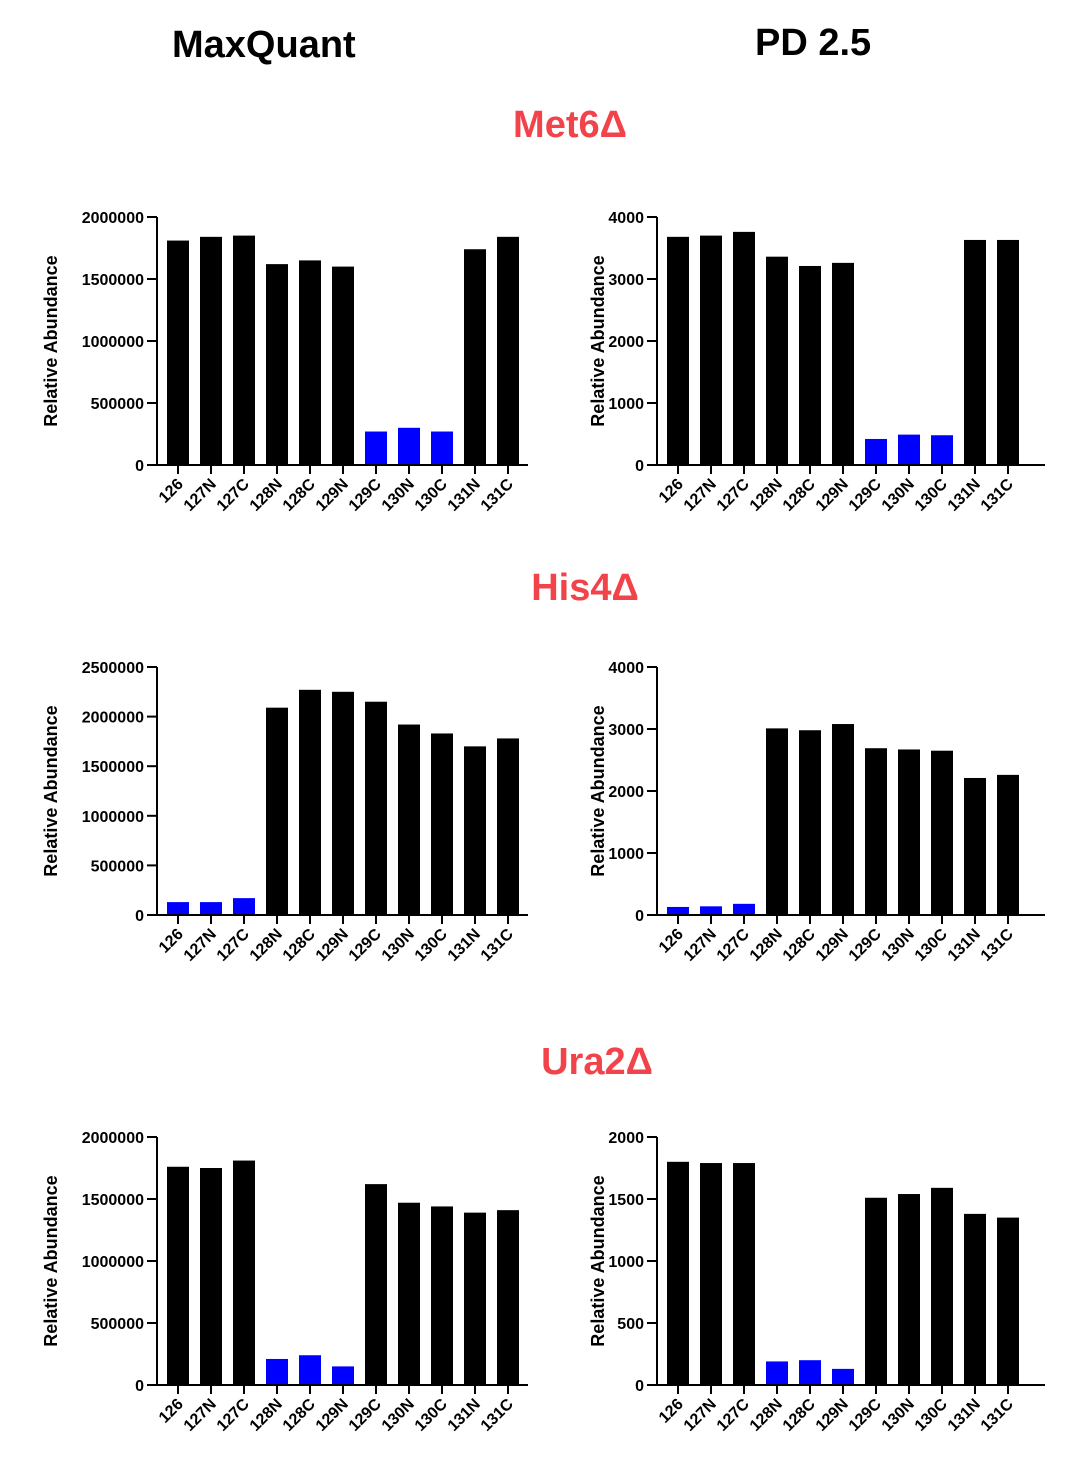 The width and height of the screenshot is (1080, 1481). What do you see at coordinates (113, 342) in the screenshot?
I see `y-tick-label: 1000000` at bounding box center [113, 342].